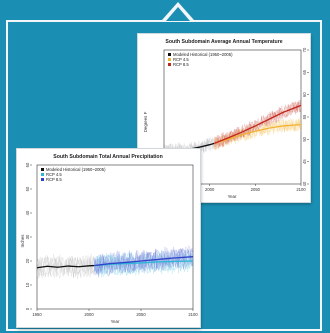 Image resolution: width=330 pixels, height=333 pixels. I want to click on precip-x-tick-label: 2000, so click(89, 314).